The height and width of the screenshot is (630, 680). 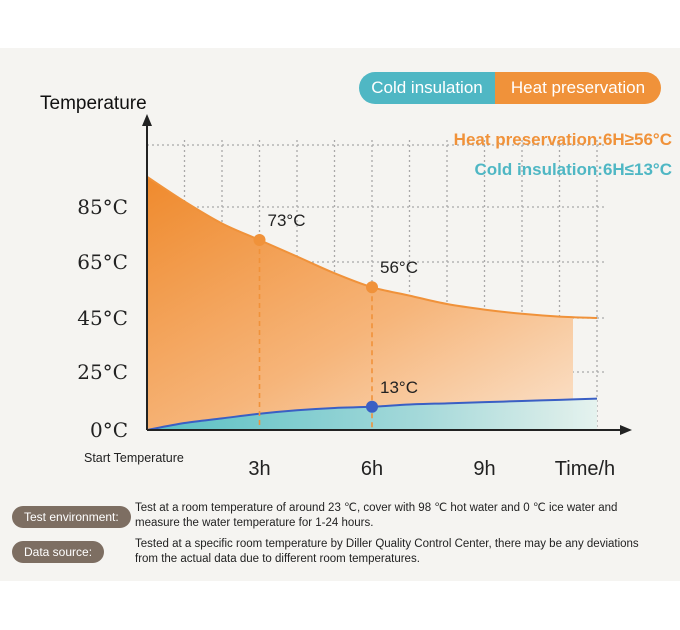 What do you see at coordinates (287, 220) in the screenshot?
I see `annotation-73c: 73°C` at bounding box center [287, 220].